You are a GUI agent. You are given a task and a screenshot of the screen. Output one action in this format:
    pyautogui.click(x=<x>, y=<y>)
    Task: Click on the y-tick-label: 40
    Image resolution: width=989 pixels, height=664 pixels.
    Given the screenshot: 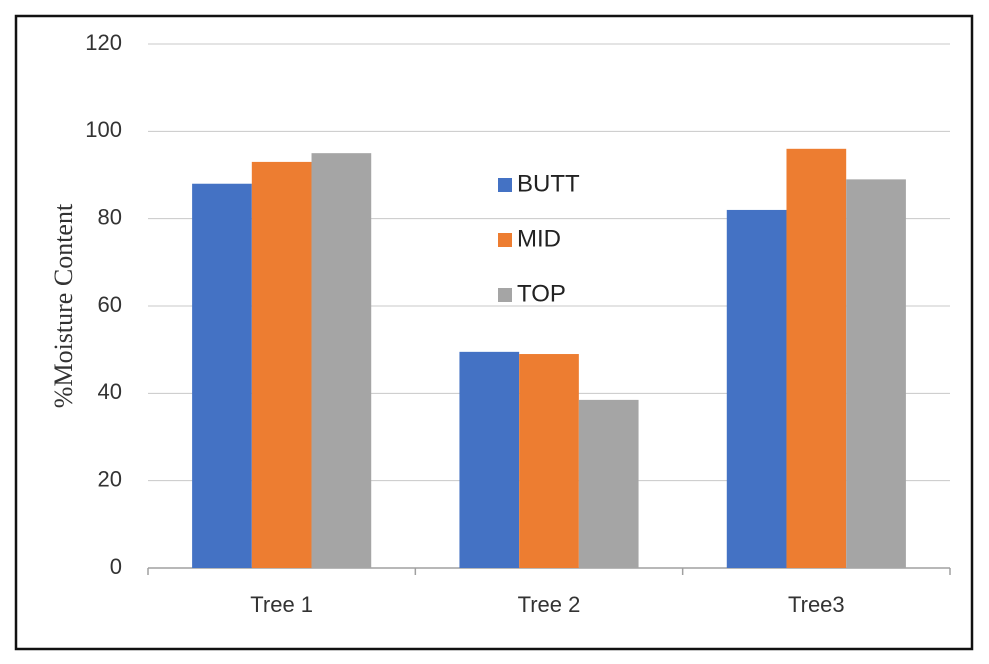 What is the action you would take?
    pyautogui.click(x=110, y=391)
    